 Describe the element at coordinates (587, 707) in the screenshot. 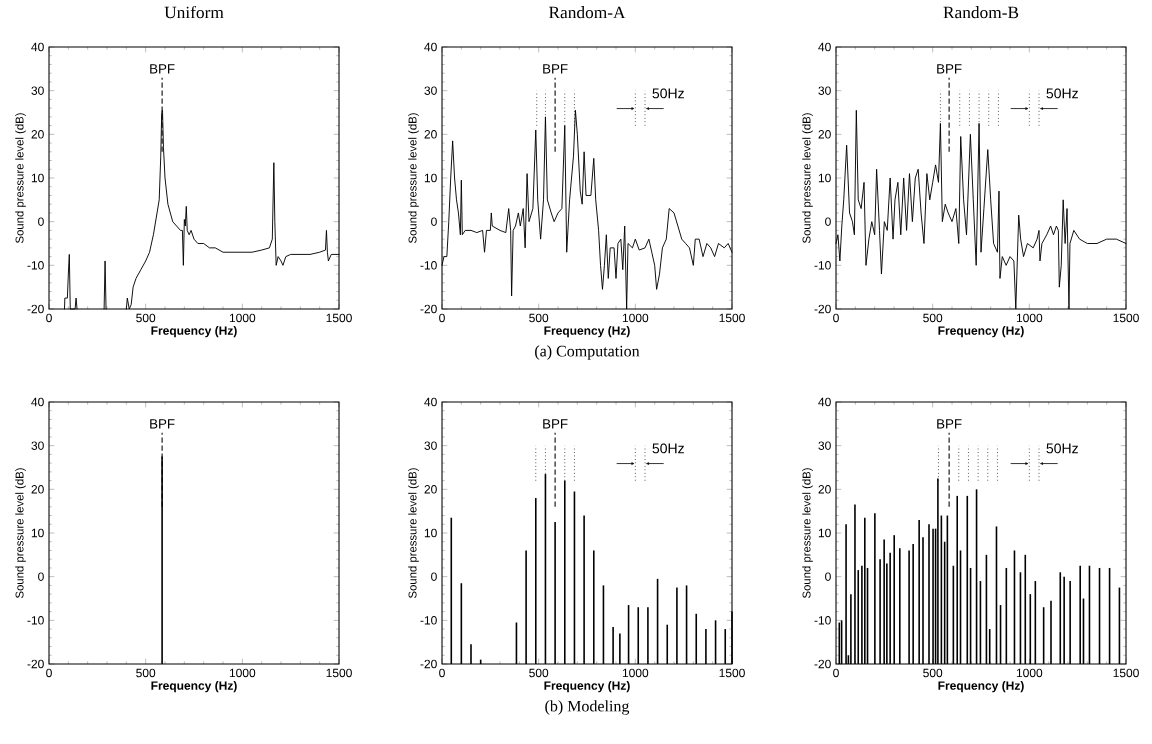

I see `text: (b) Modeling` at that location.